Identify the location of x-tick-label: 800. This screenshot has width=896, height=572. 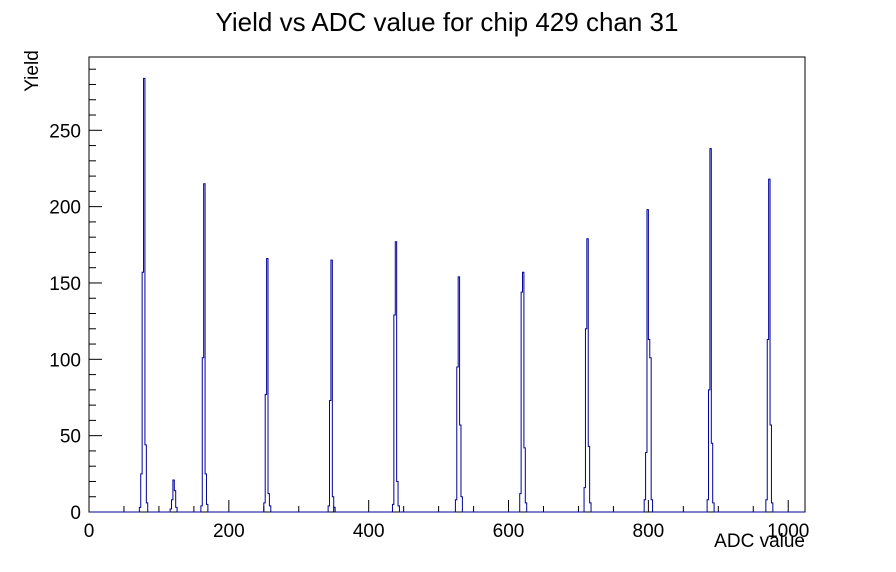
(649, 531).